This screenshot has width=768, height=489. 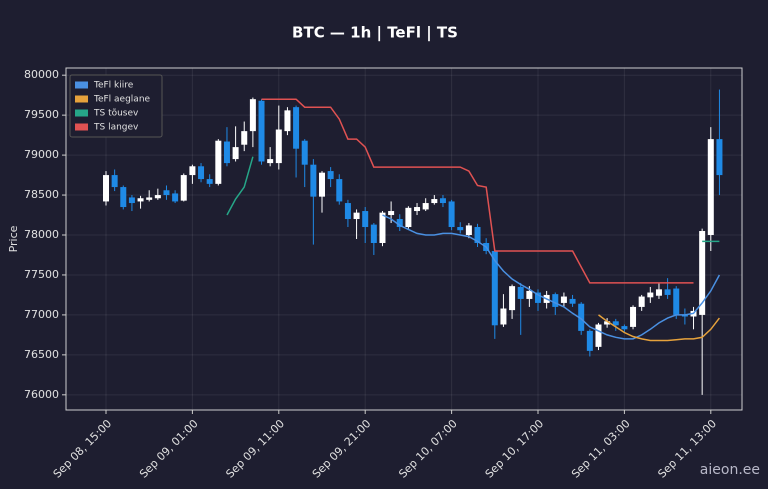 What do you see at coordinates (41, 74) in the screenshot?
I see `y-tick-label: 80000` at bounding box center [41, 74].